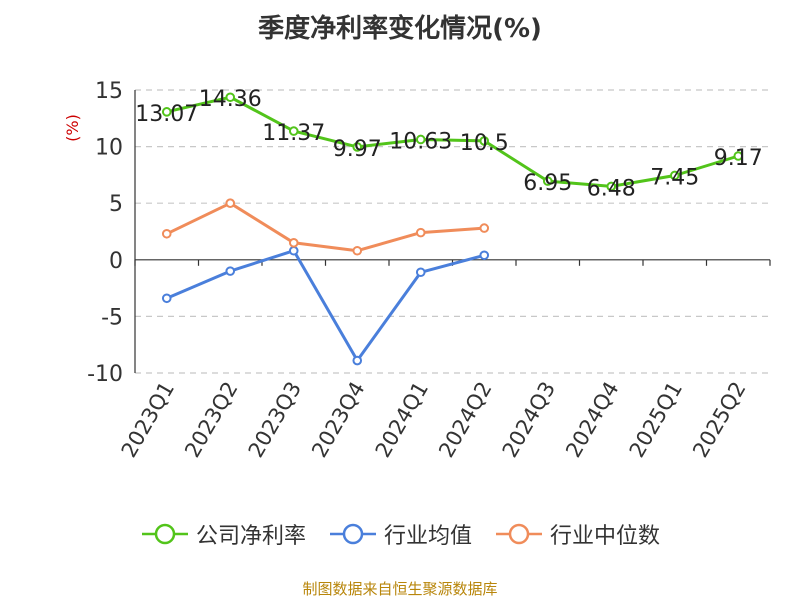 The height and width of the screenshot is (600, 800). I want to click on y-tick-label: 5, so click(116, 204).